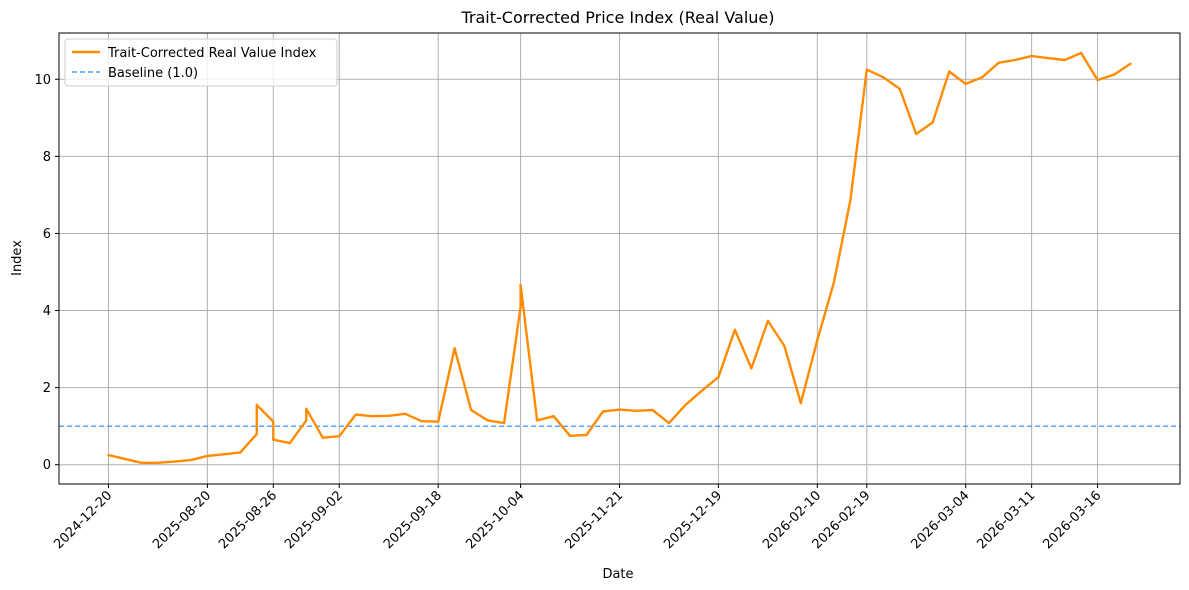 This screenshot has width=1189, height=590. What do you see at coordinates (940, 520) in the screenshot?
I see `x-tick-label: 2026-03-04` at bounding box center [940, 520].